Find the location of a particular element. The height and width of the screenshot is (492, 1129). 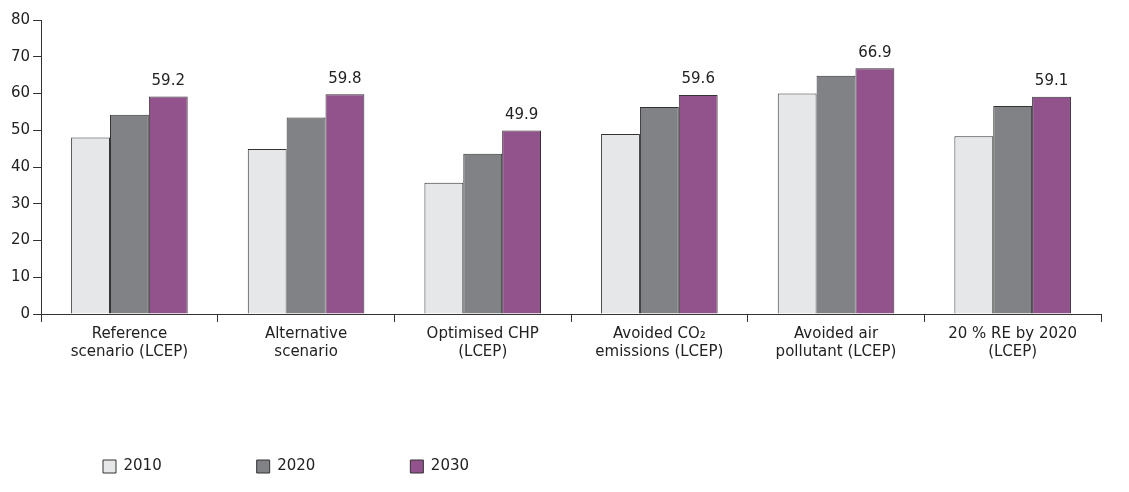

y-tick-label: 50 is located at coordinates (20, 129).